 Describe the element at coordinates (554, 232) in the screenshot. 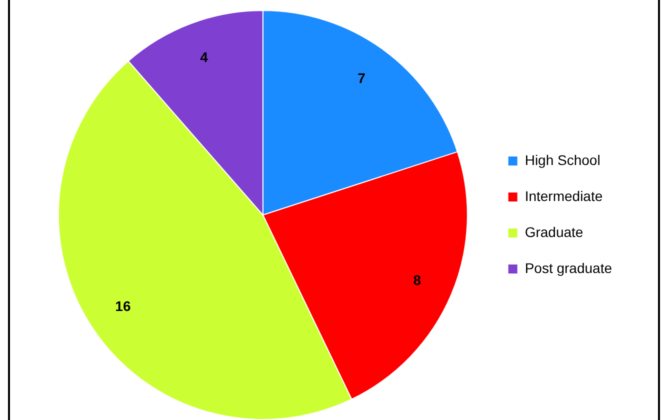

I see `legend-label: Graduate` at that location.